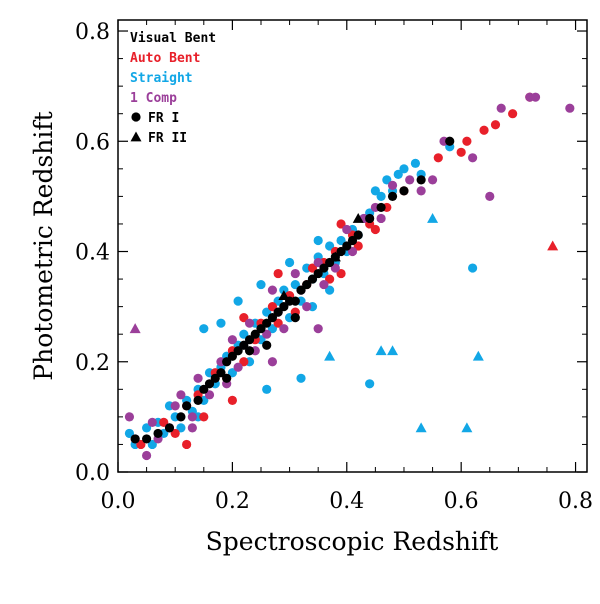 This screenshot has height=604, width=600. I want to click on x-axis-label: Spectroscopic Redshift, so click(352, 541).